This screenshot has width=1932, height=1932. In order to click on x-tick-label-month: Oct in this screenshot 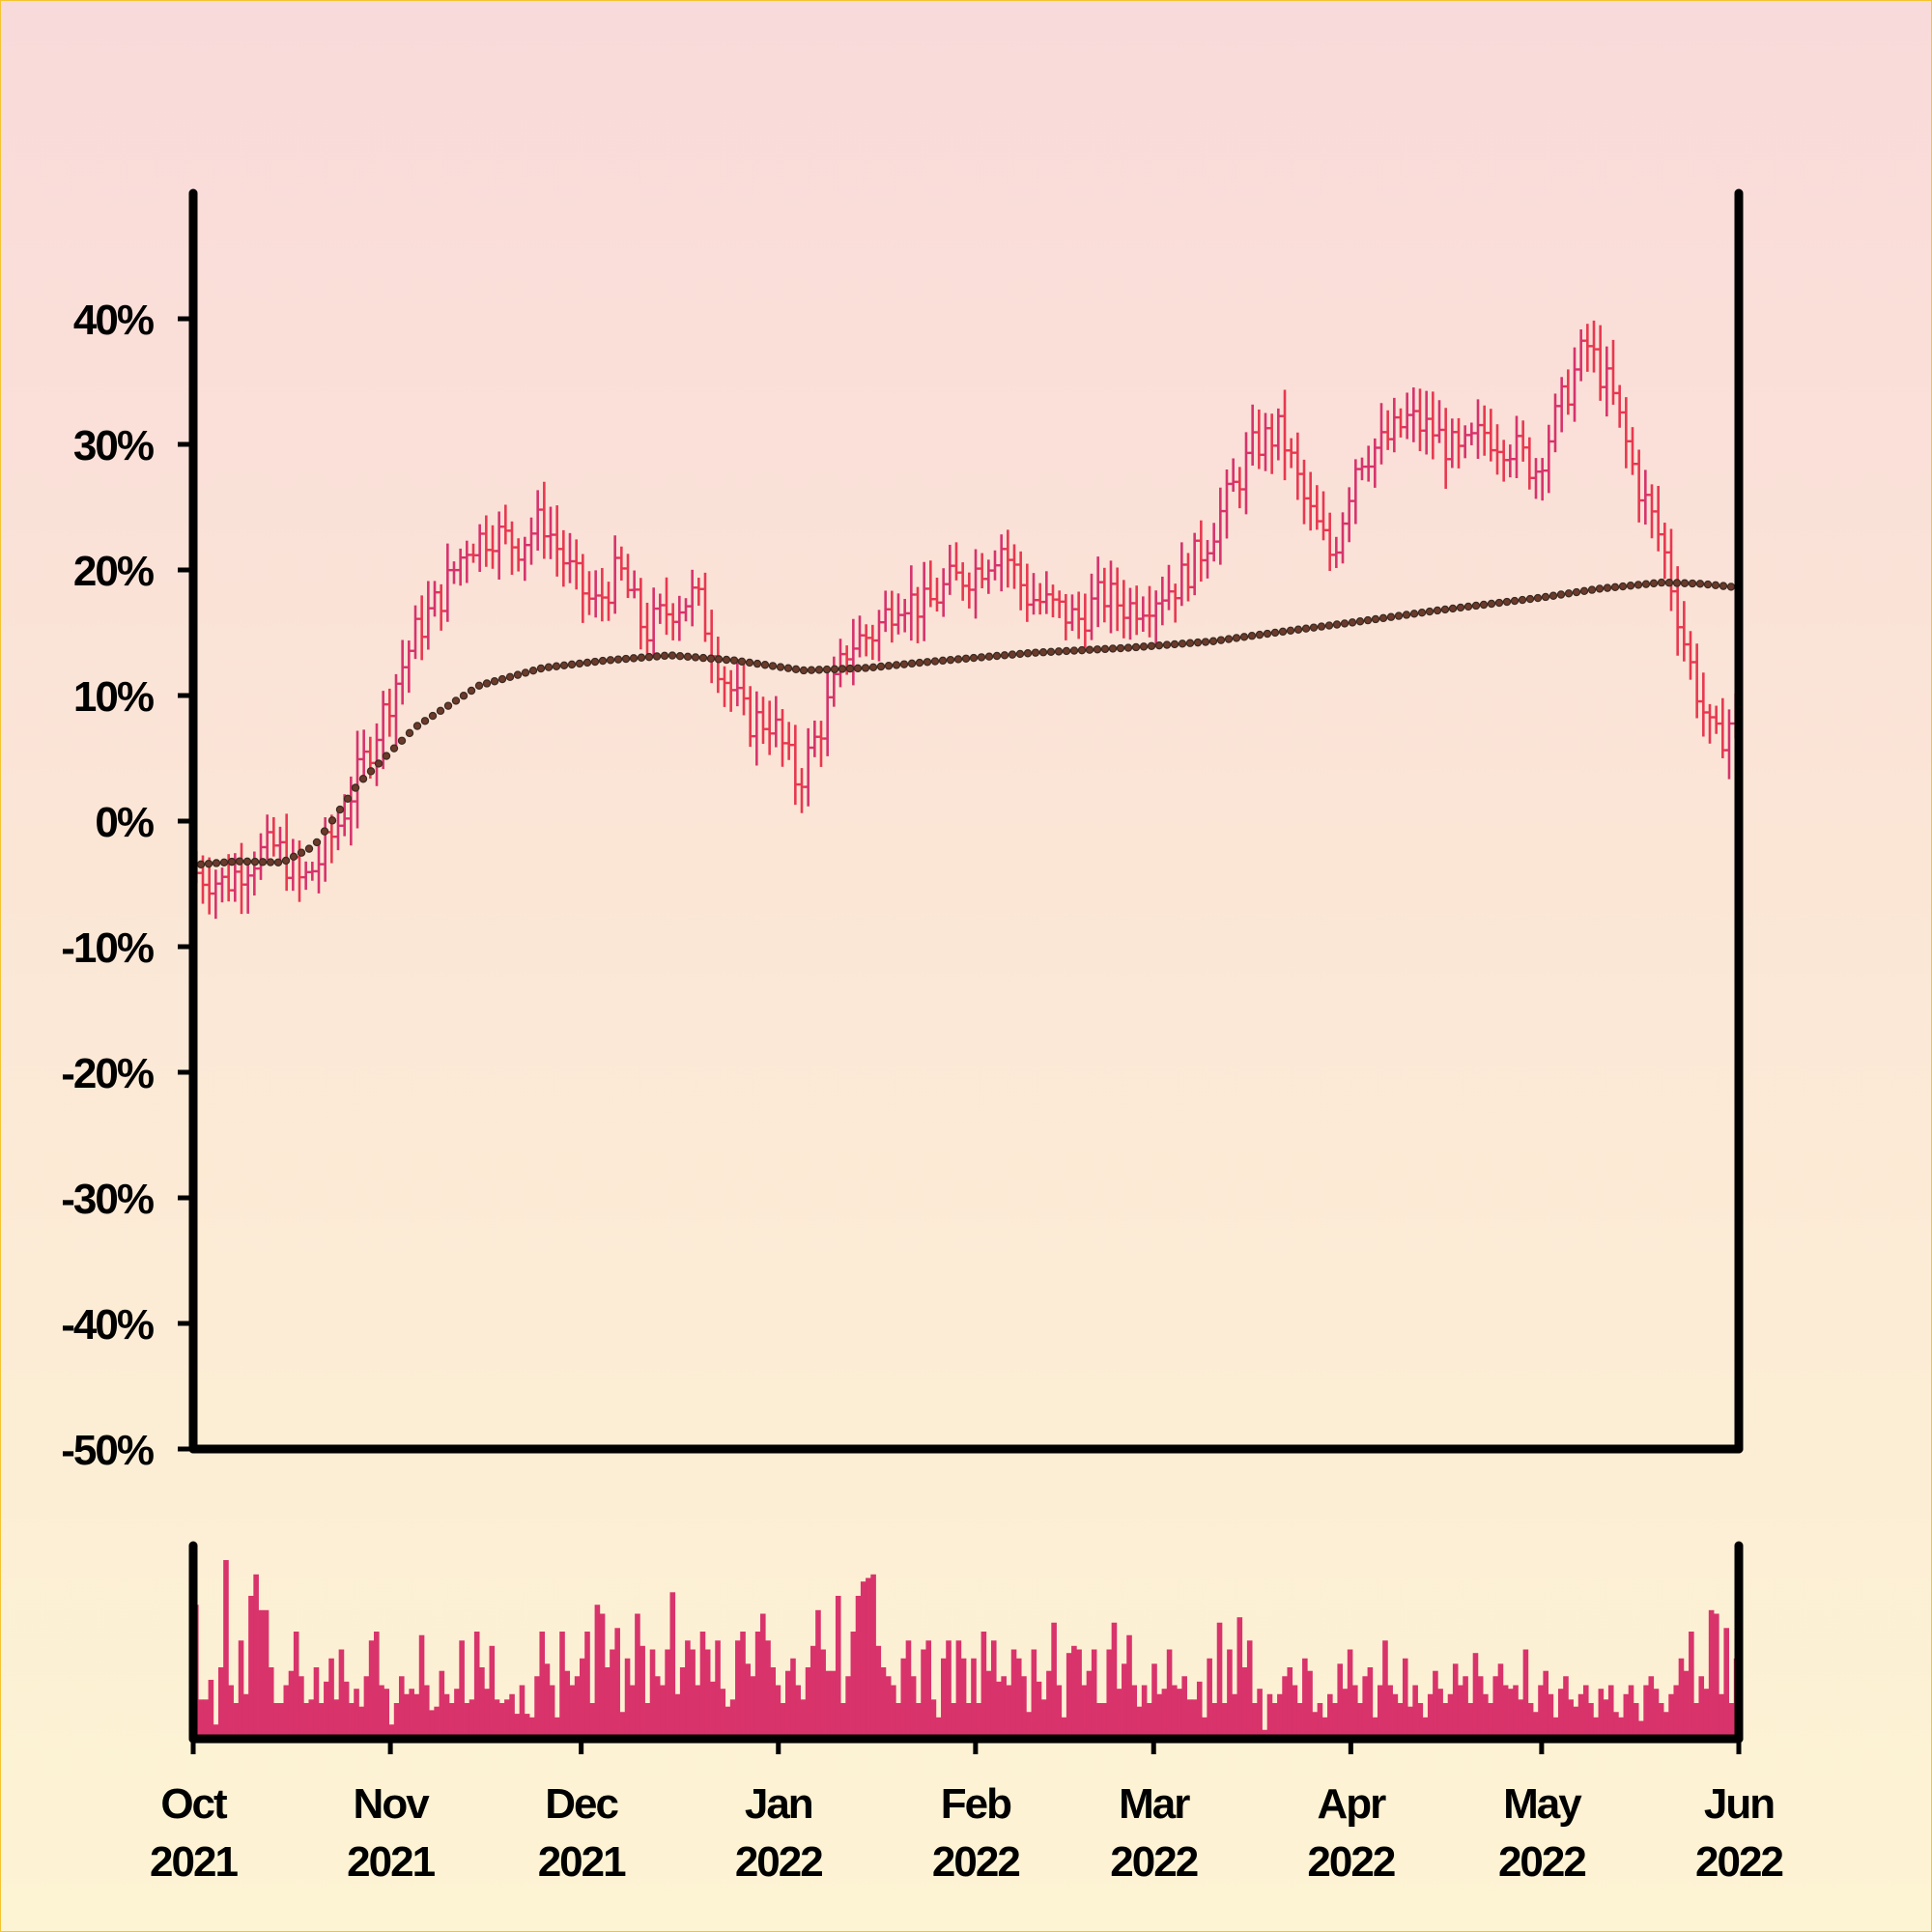, I will do `click(194, 1804)`.